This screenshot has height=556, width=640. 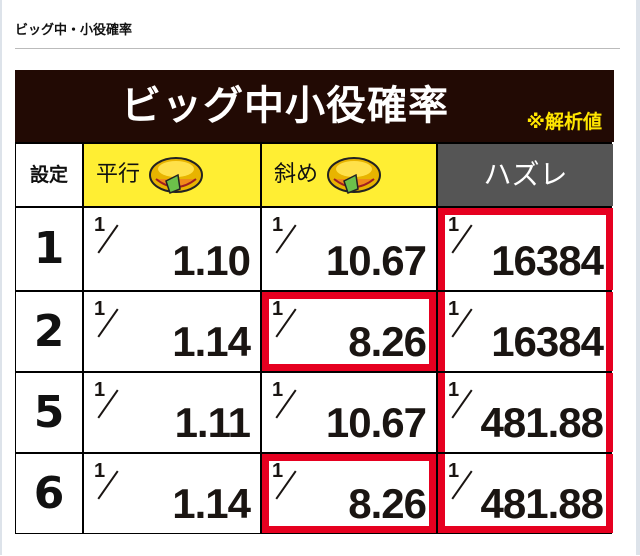 What do you see at coordinates (564, 122) in the screenshot?
I see `analysis-note: ※解析値` at bounding box center [564, 122].